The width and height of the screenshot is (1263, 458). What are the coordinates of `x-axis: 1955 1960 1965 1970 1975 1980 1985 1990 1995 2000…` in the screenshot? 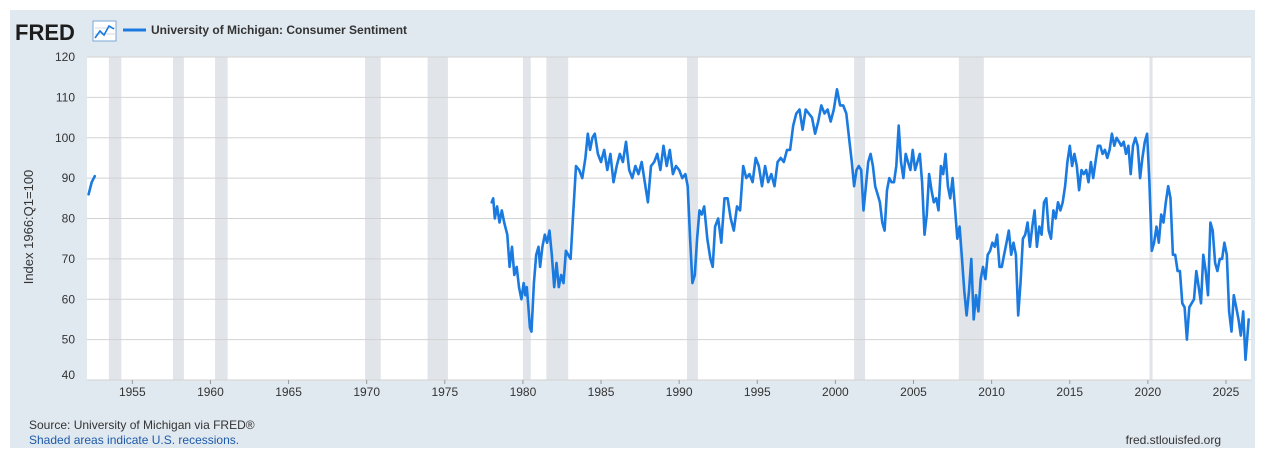 It's located at (679, 389).